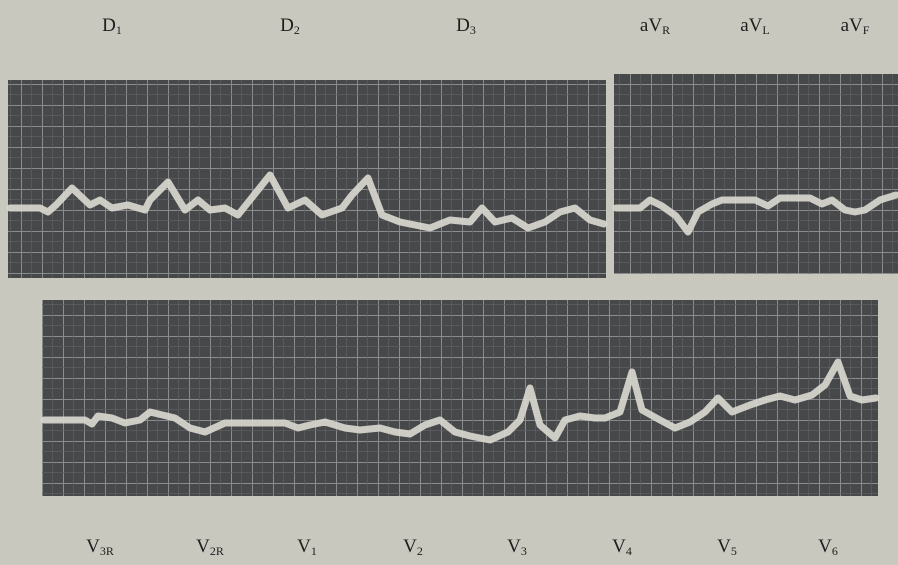  I want to click on lead-label: V1, so click(307, 547).